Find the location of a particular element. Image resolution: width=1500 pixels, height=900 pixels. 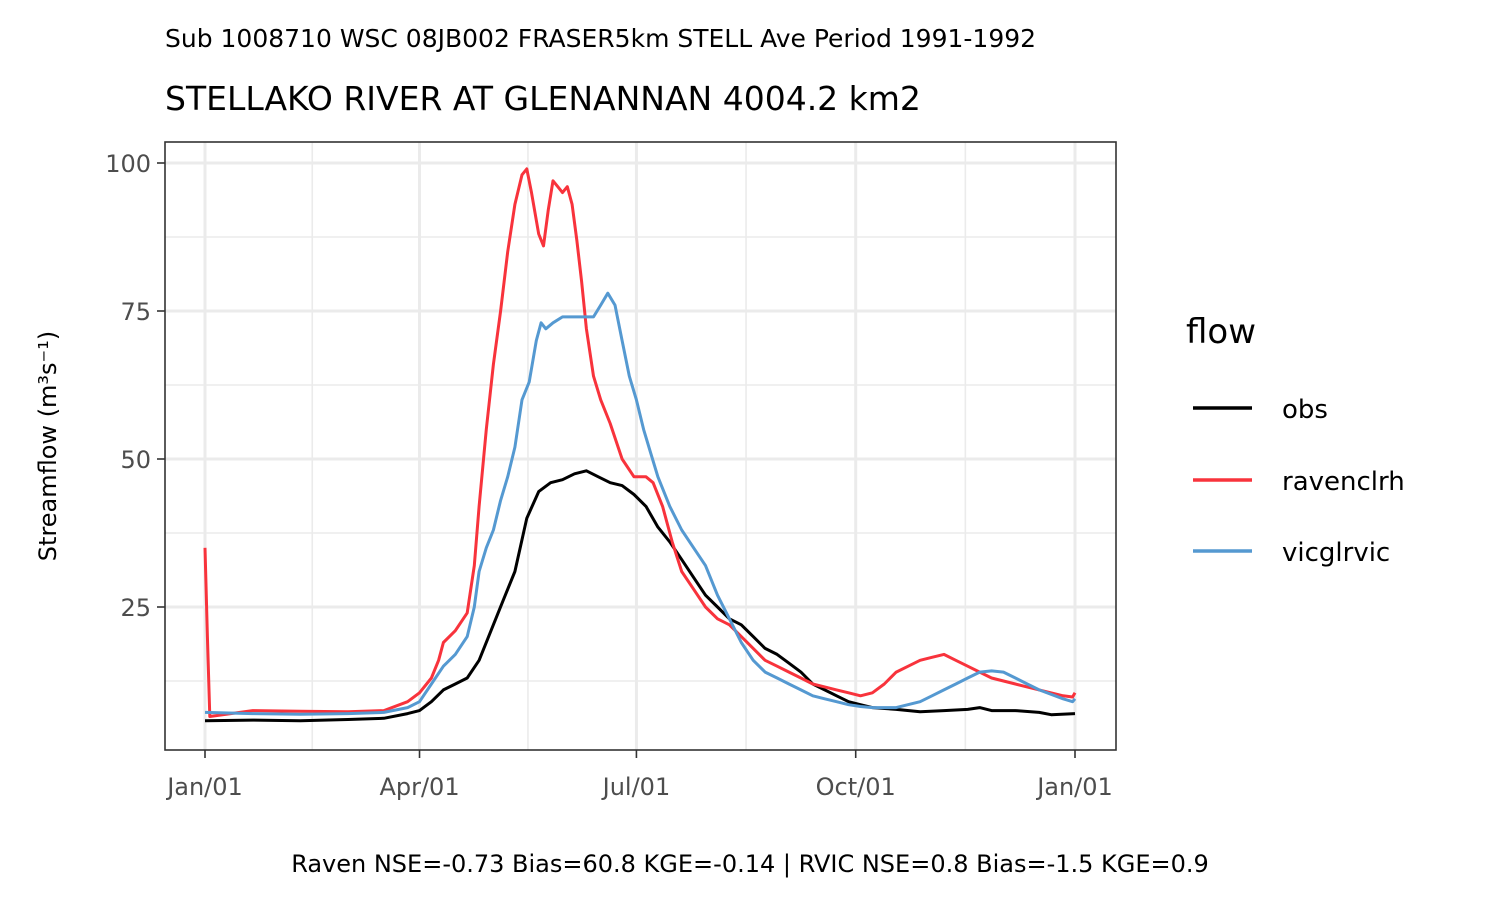

legend: obs ravenclrh vicglrvic is located at coordinates (1299, 481).